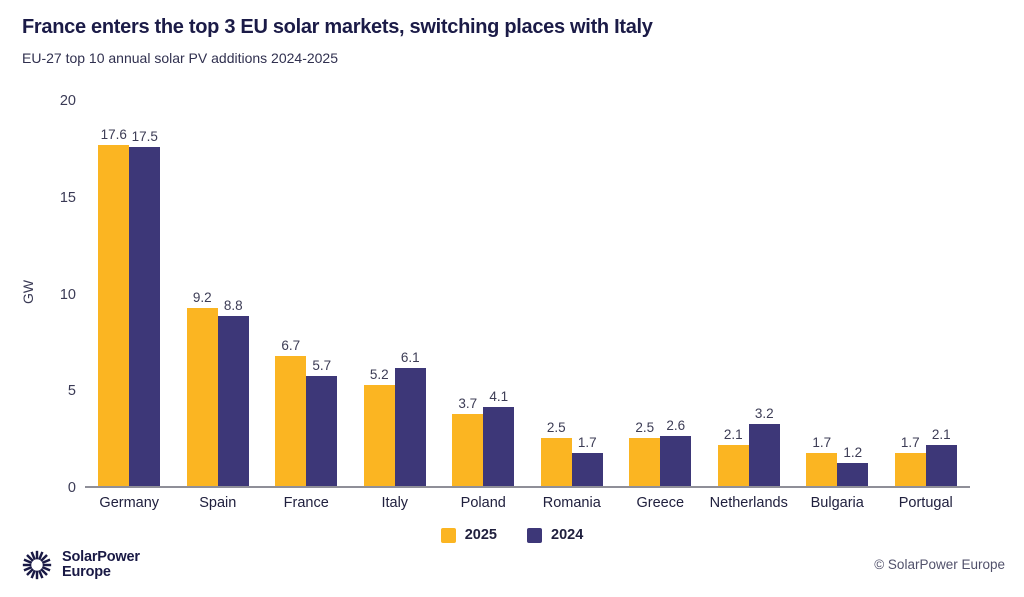 The image size is (1024, 597). I want to click on bar-column: 6.7, so click(291, 412).